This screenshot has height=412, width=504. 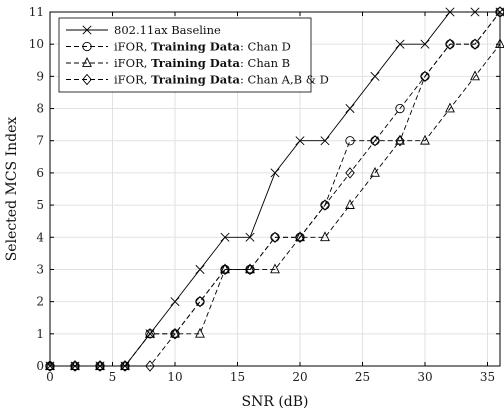 I want to click on x-axis-label: SNR (dB), so click(x=274, y=402).